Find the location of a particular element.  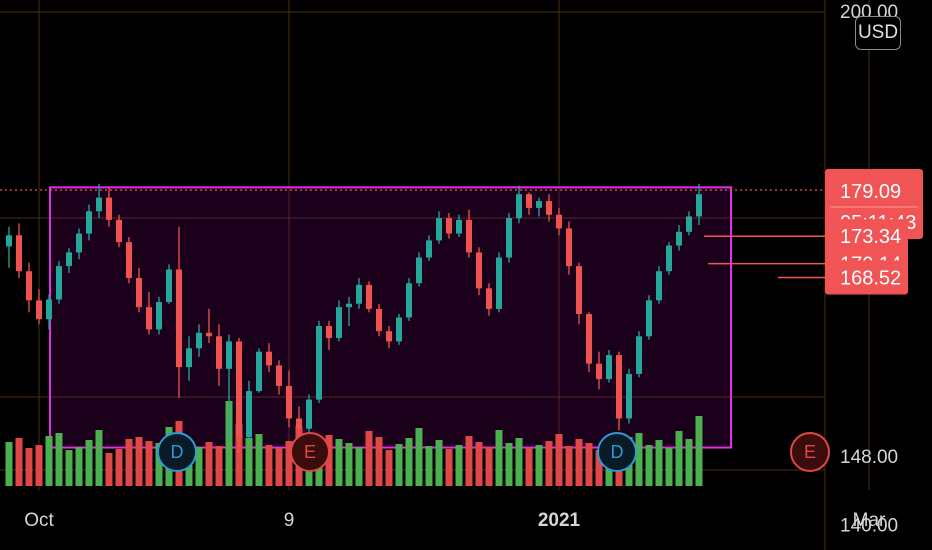

x-tick-label: Mar is located at coordinates (869, 520).